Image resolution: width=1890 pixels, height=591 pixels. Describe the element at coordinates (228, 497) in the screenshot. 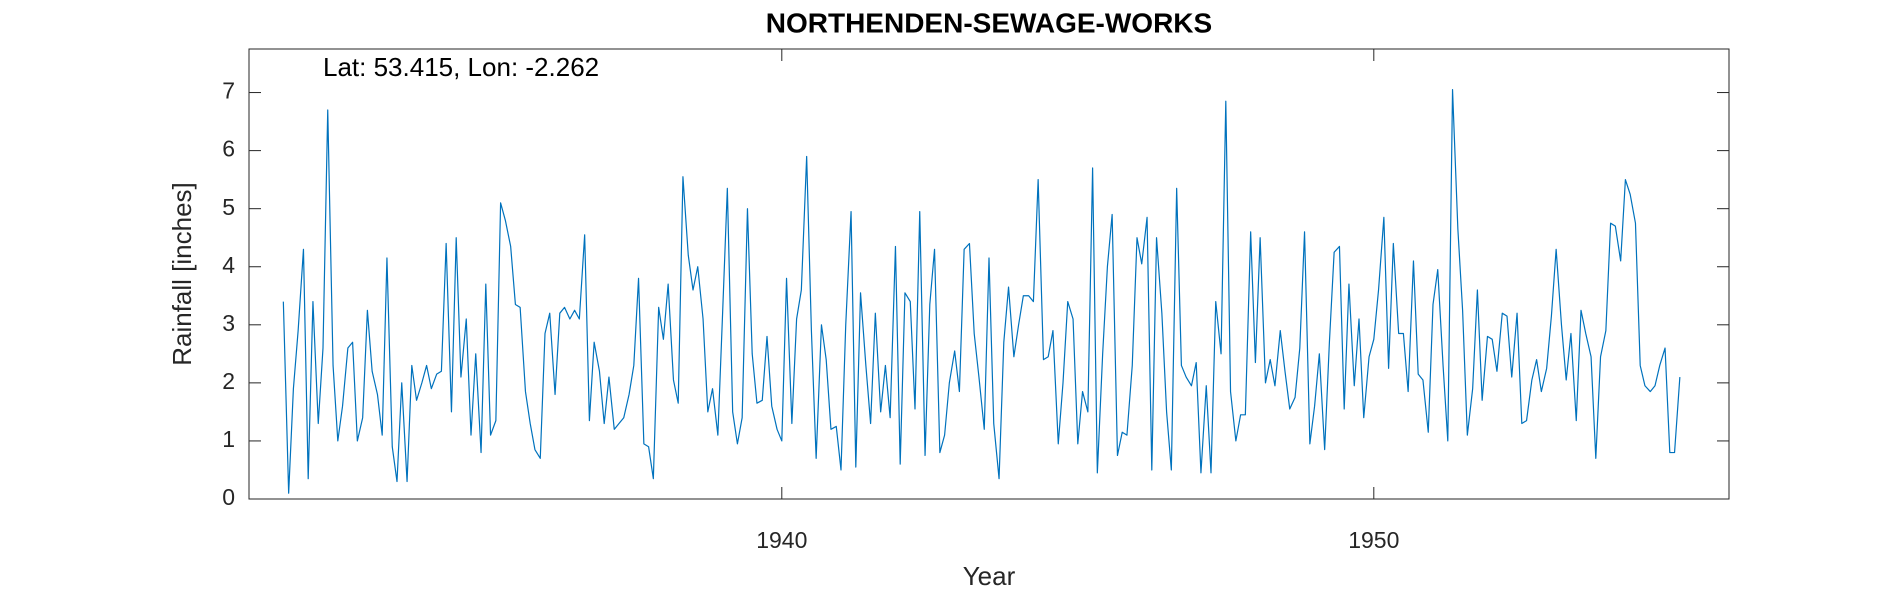

I see `y-tick-label: 0` at that location.